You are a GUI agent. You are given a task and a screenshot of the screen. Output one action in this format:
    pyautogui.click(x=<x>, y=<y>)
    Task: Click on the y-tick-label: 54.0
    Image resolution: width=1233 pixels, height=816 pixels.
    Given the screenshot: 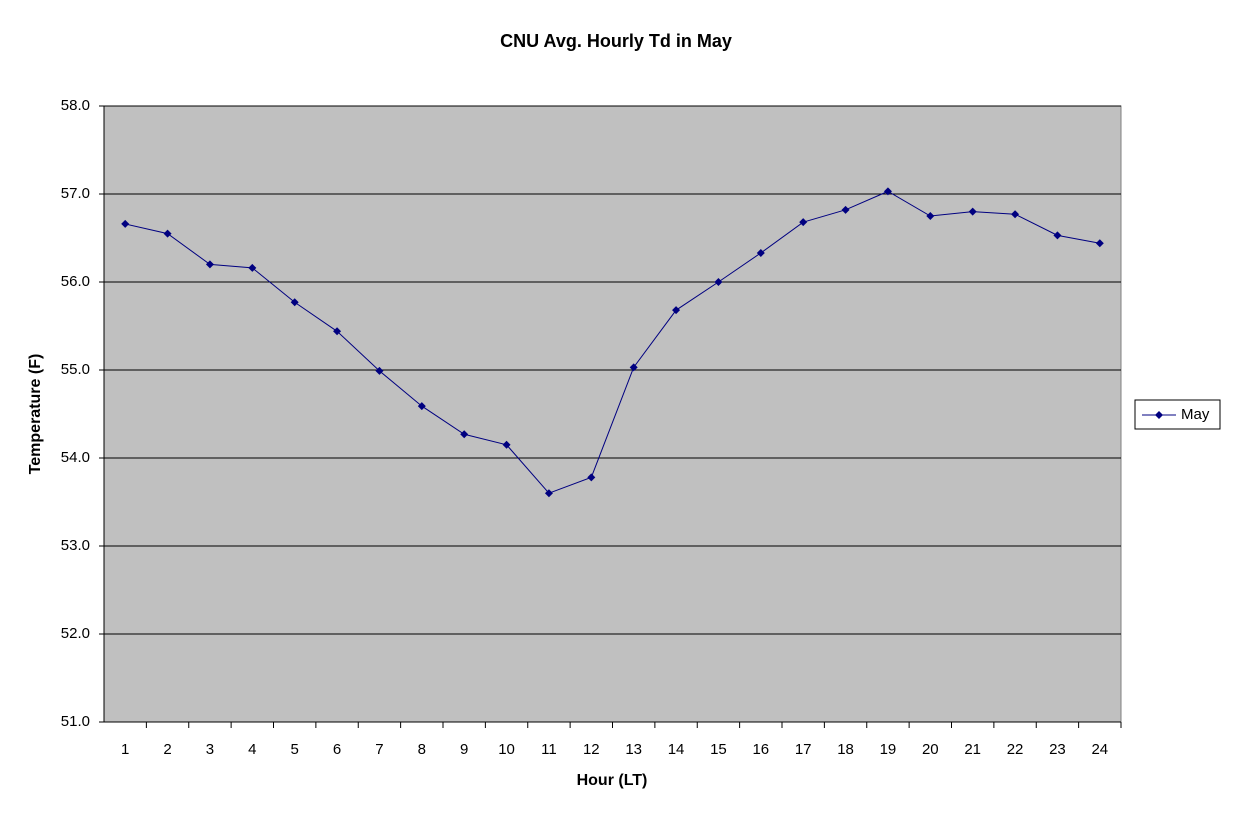 What is the action you would take?
    pyautogui.click(x=75, y=457)
    